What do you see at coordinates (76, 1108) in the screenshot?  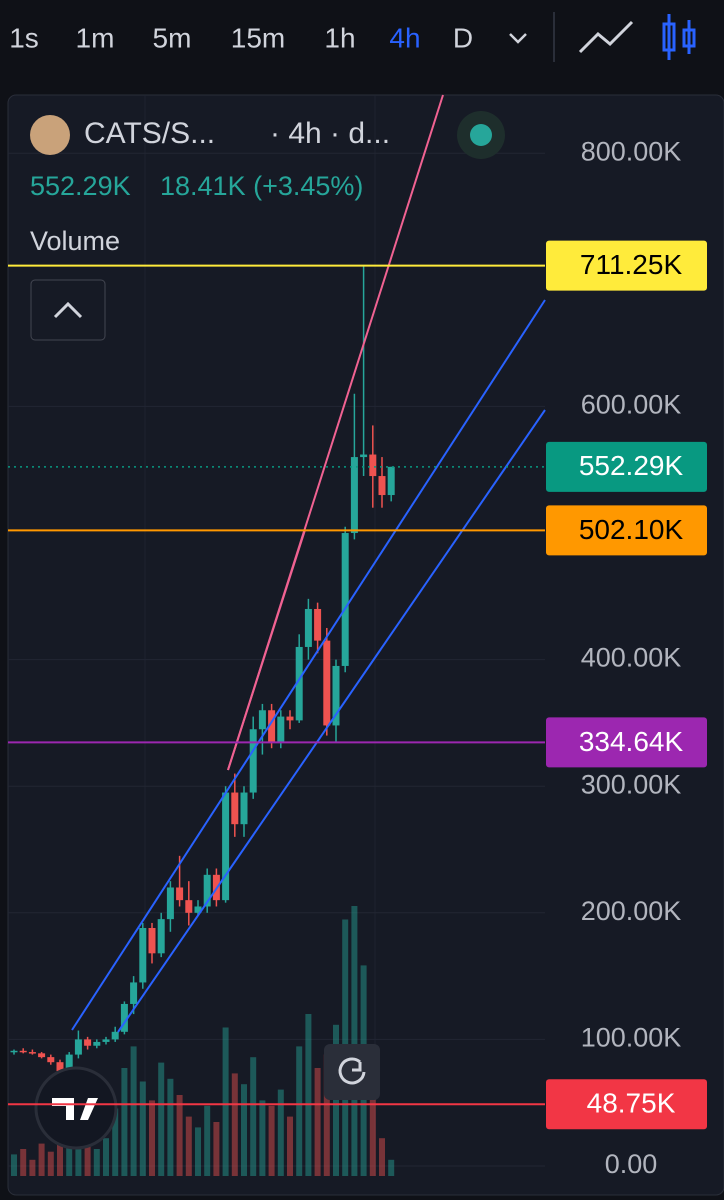 I see `tv-logo` at bounding box center [76, 1108].